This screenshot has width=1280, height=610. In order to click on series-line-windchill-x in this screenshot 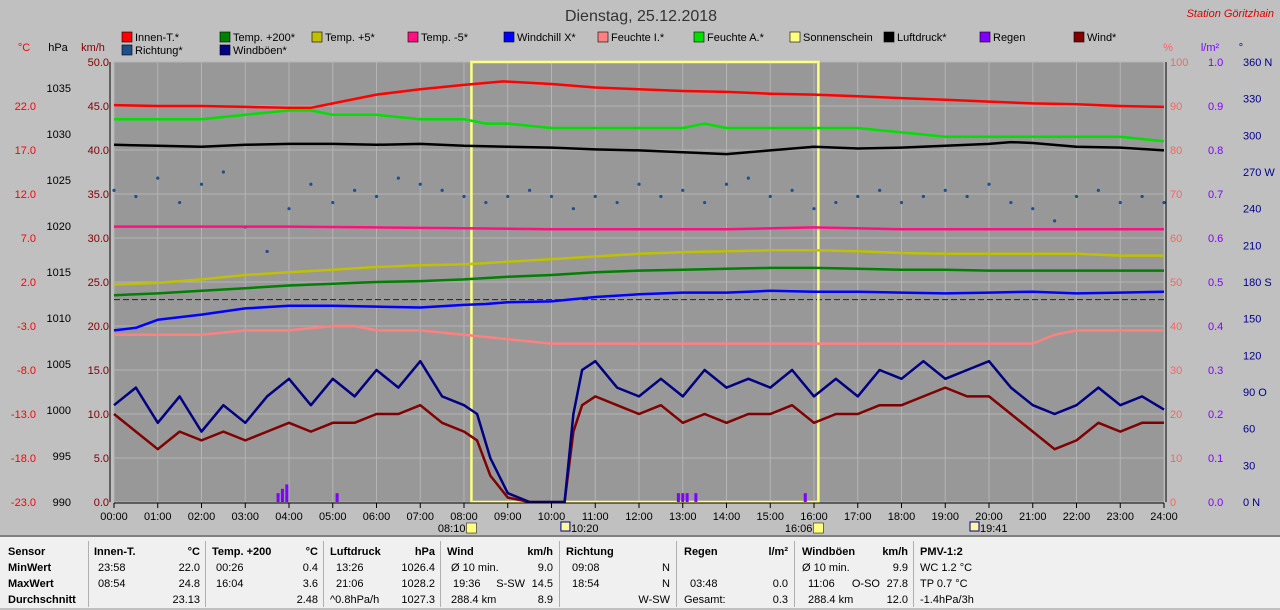, I will do `click(639, 310)`.